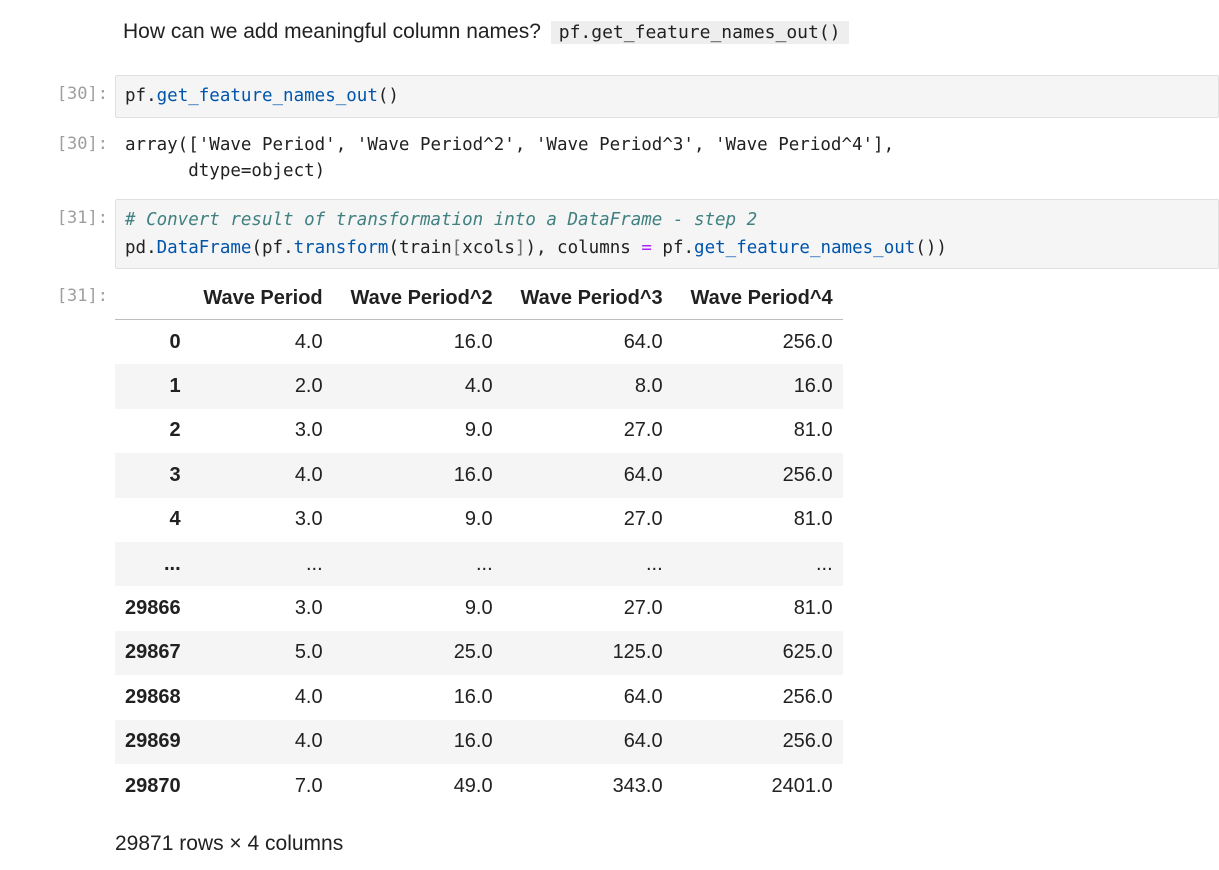 This screenshot has height=870, width=1219. I want to click on table-row: 29866 3.0 9.0 27.0 81.0, so click(479, 608).